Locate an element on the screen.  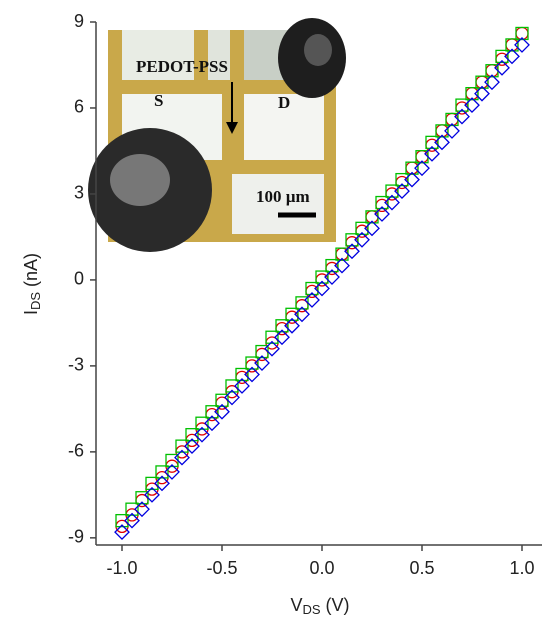
y-tick-label: 6 is located at coordinates (79, 107).